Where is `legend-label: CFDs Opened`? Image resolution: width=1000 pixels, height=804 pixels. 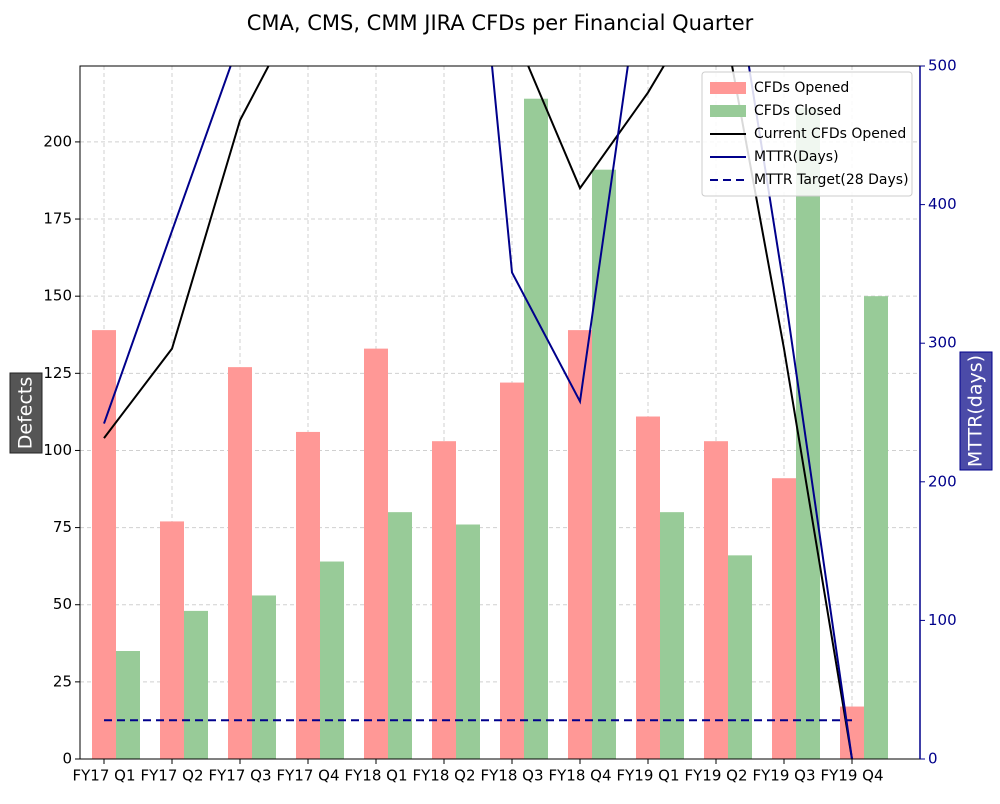
legend-label: CFDs Opened is located at coordinates (801, 88).